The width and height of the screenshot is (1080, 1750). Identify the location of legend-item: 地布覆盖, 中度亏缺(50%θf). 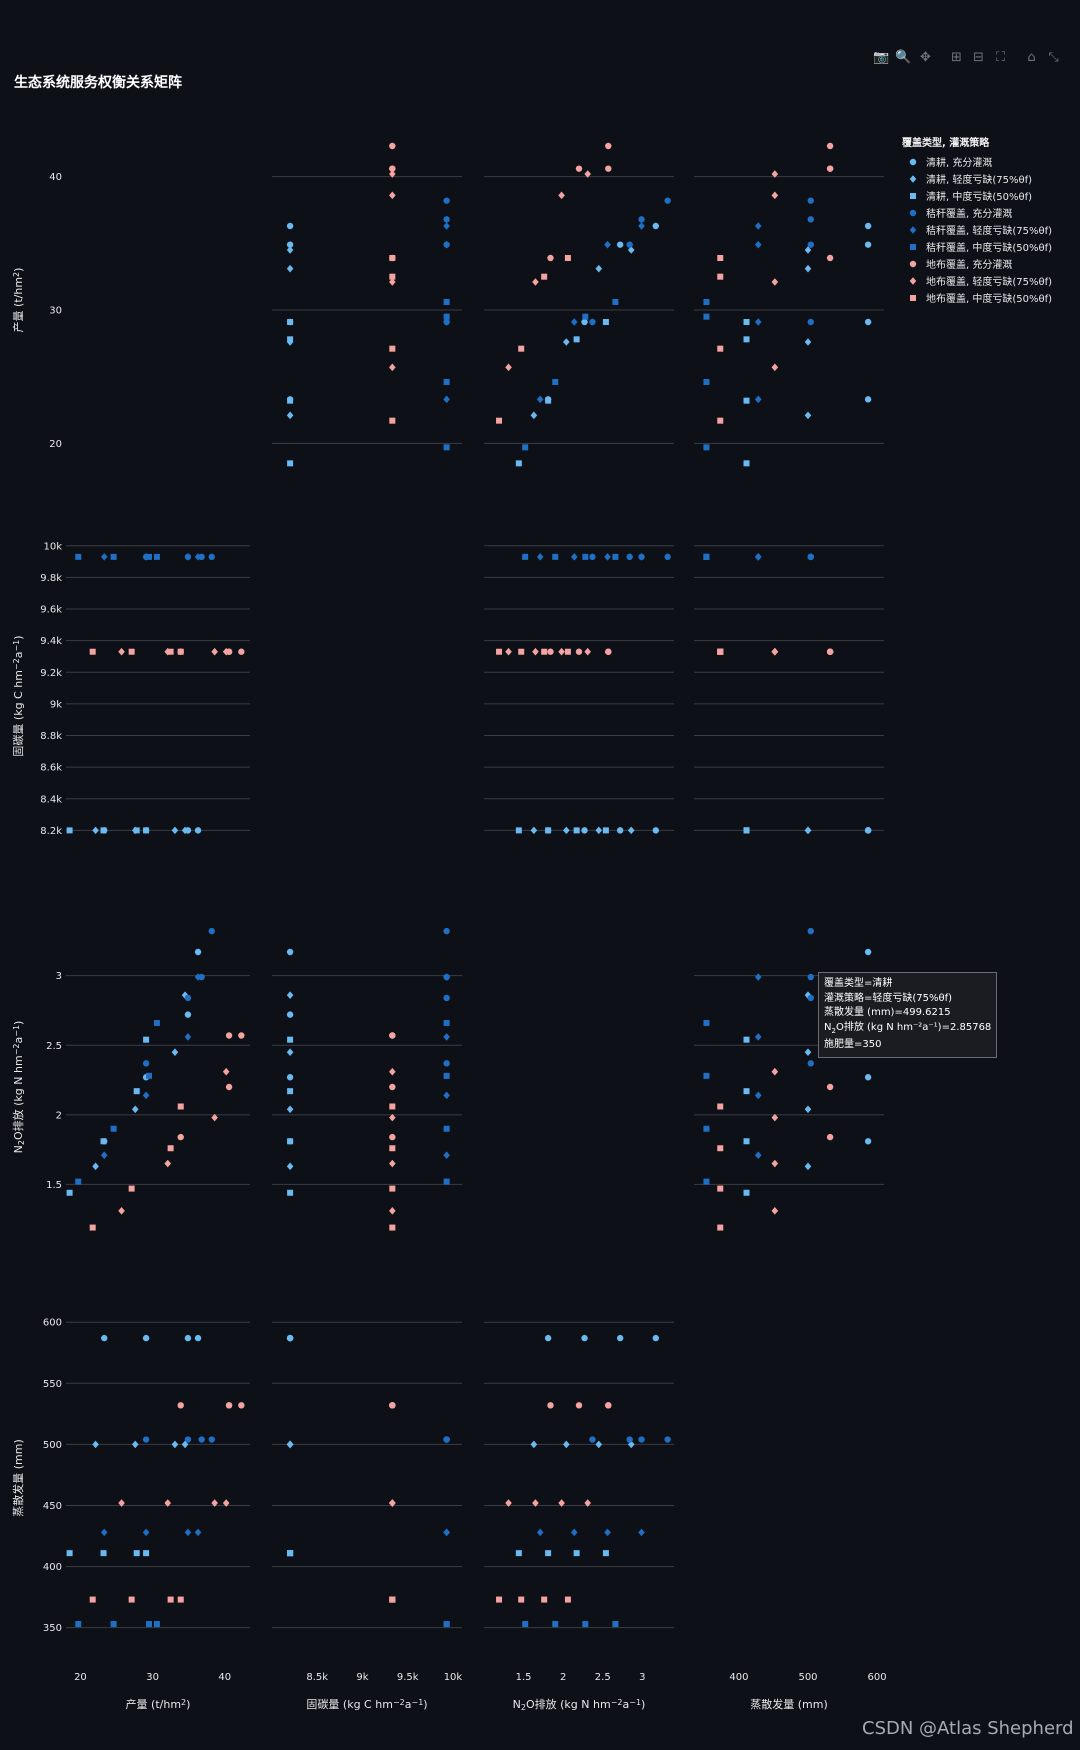
(977, 297).